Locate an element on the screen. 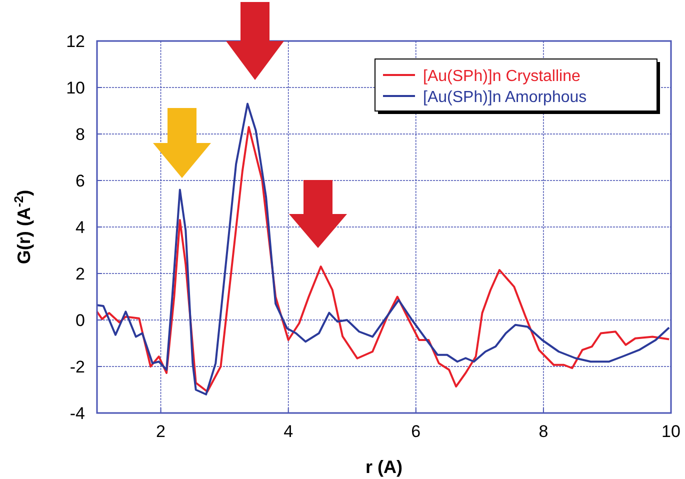 The width and height of the screenshot is (685, 479). x-tick-label: 8 is located at coordinates (543, 431).